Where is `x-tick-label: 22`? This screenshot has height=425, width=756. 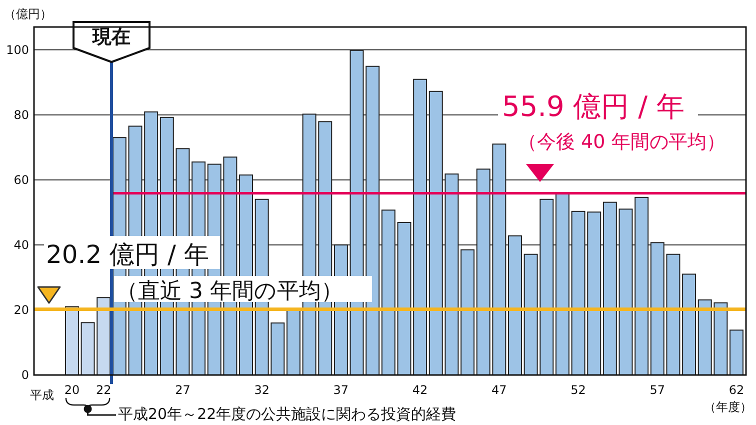 x-tick-label: 22 is located at coordinates (104, 390).